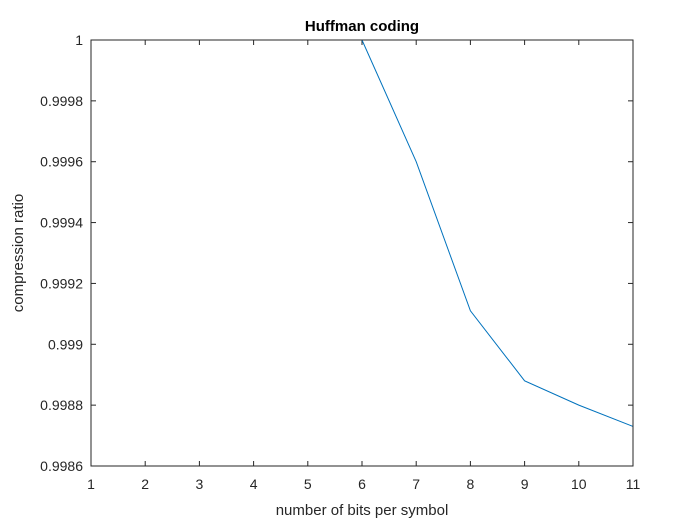 This screenshot has height=525, width=700. I want to click on x-tick-label: 11, so click(633, 484).